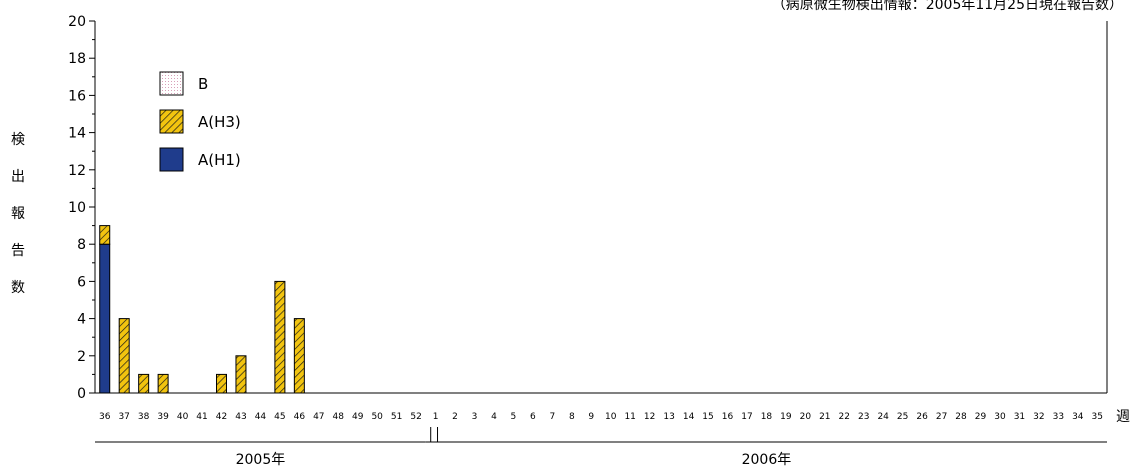  What do you see at coordinates (77, 22) in the screenshot?
I see `y-tick-label: 20` at bounding box center [77, 22].